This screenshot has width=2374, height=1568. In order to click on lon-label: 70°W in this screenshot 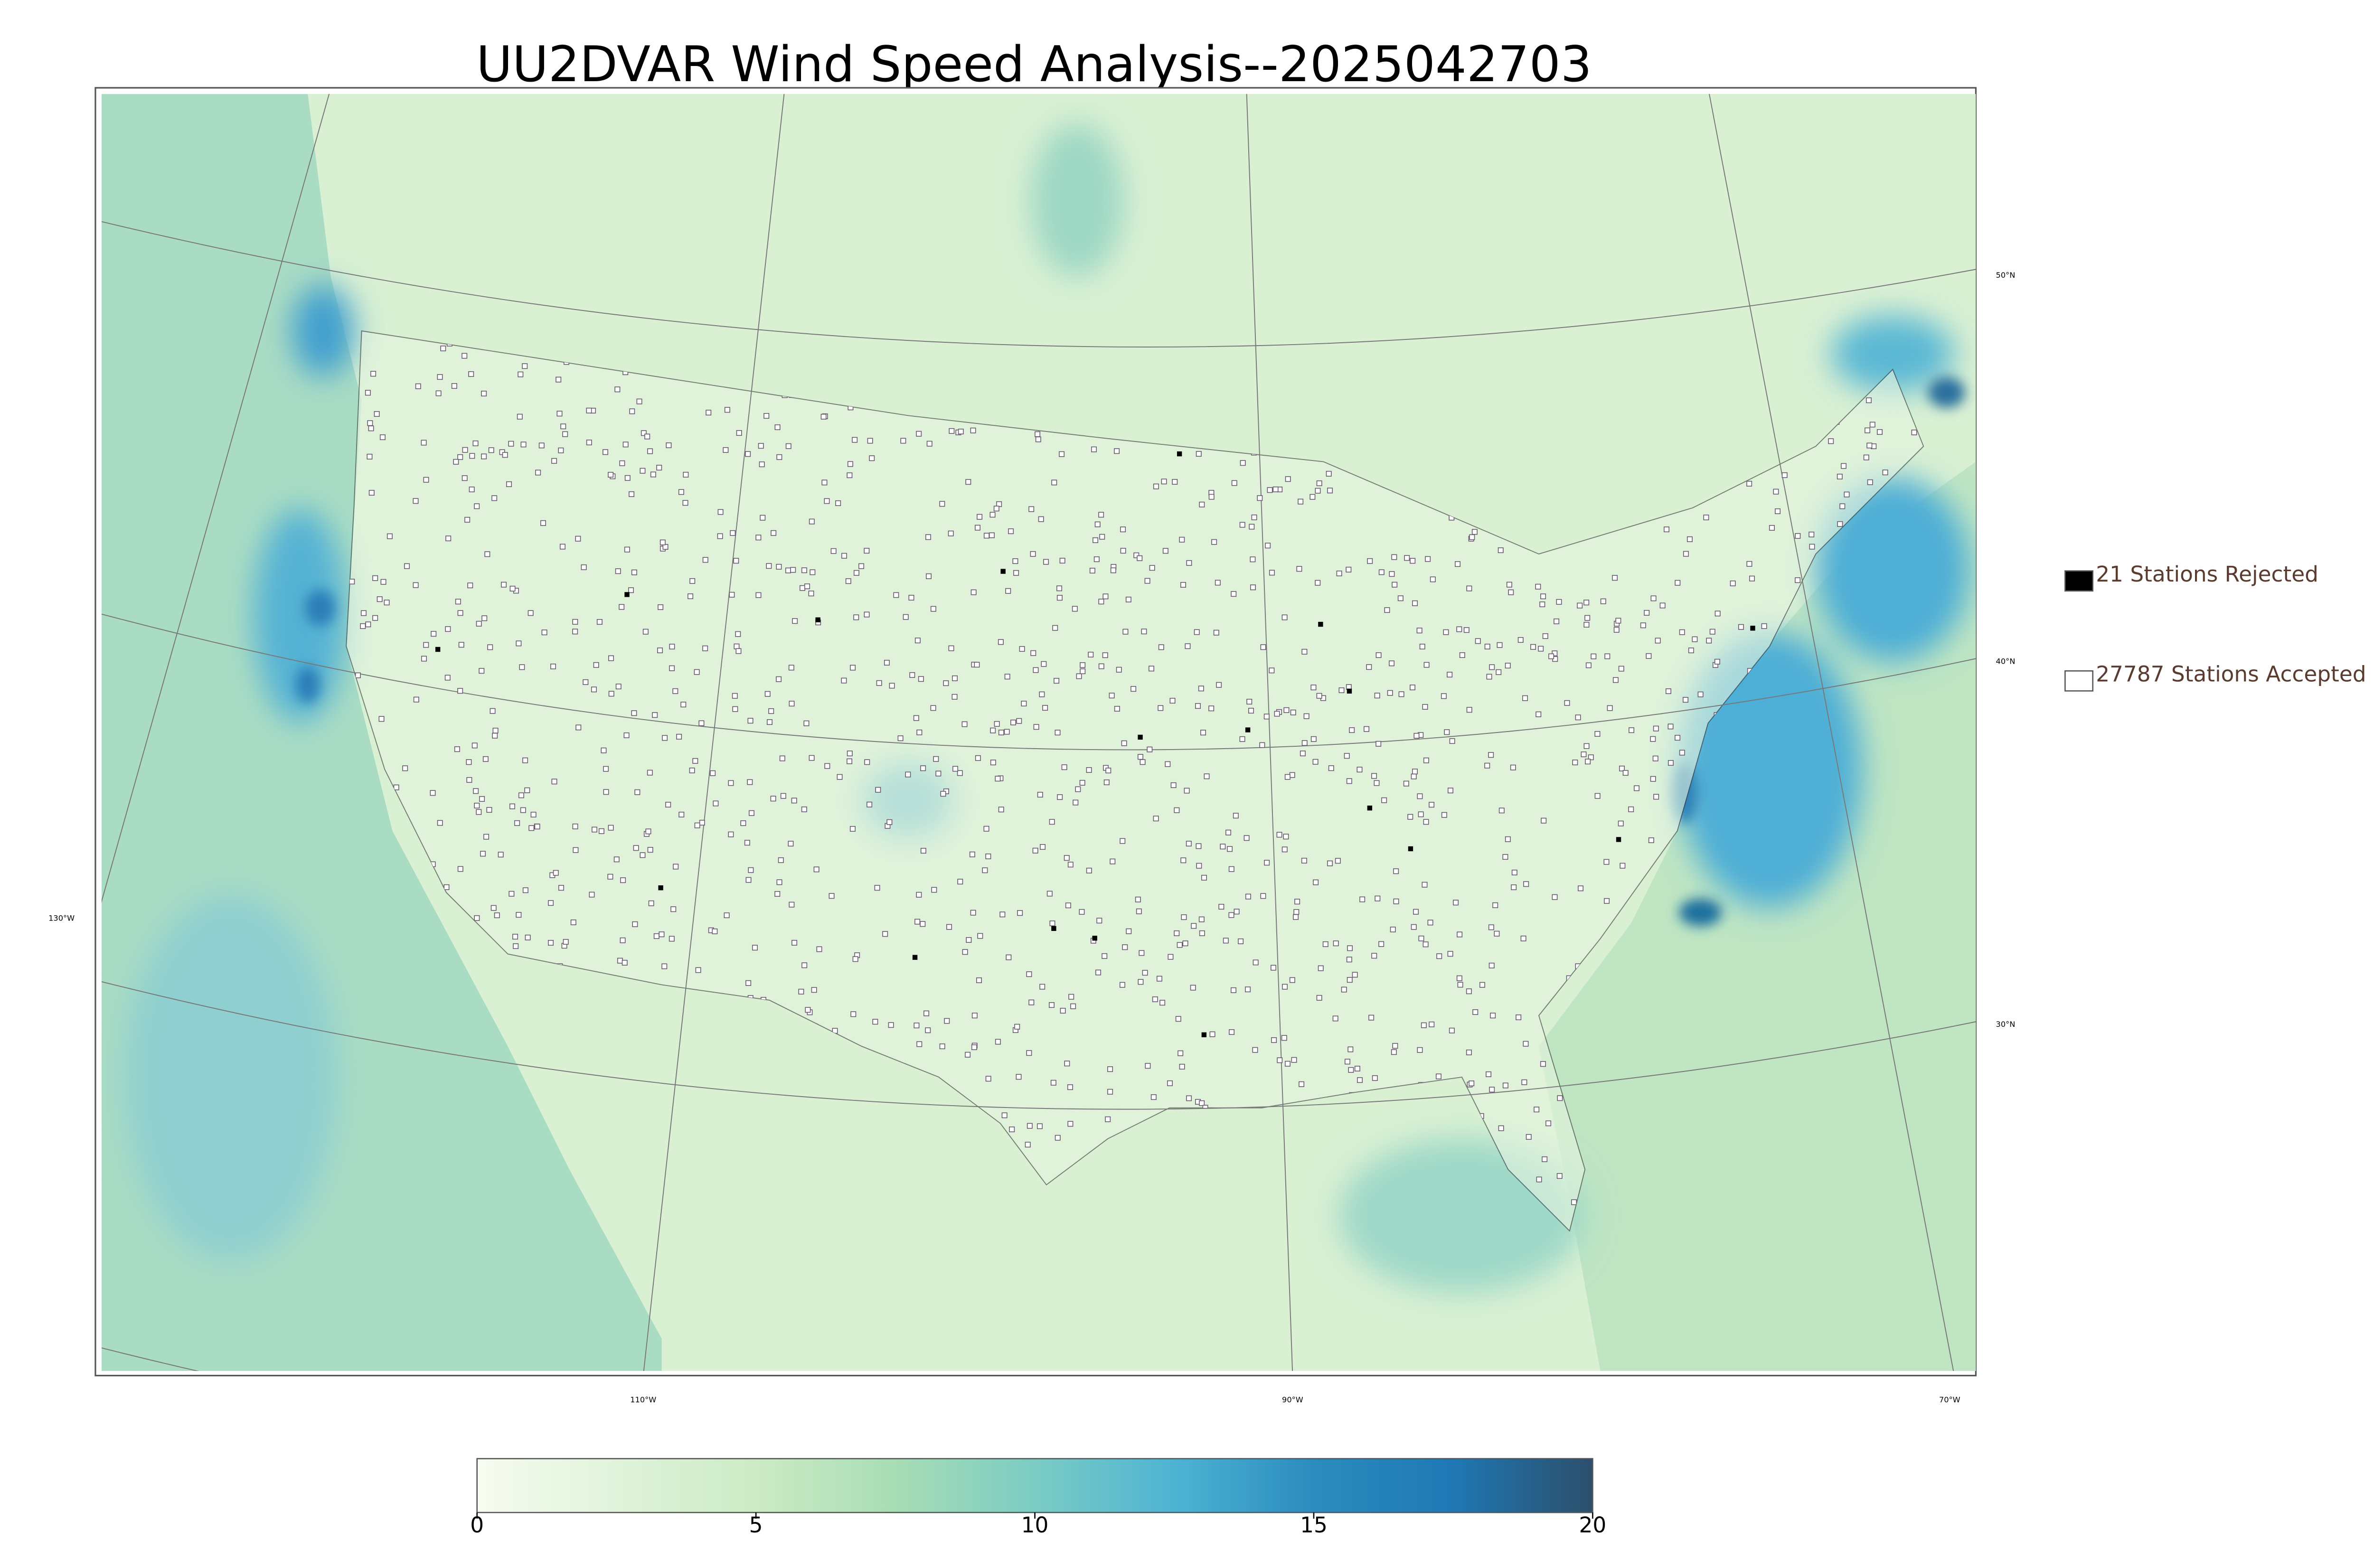, I will do `click(1949, 1400)`.